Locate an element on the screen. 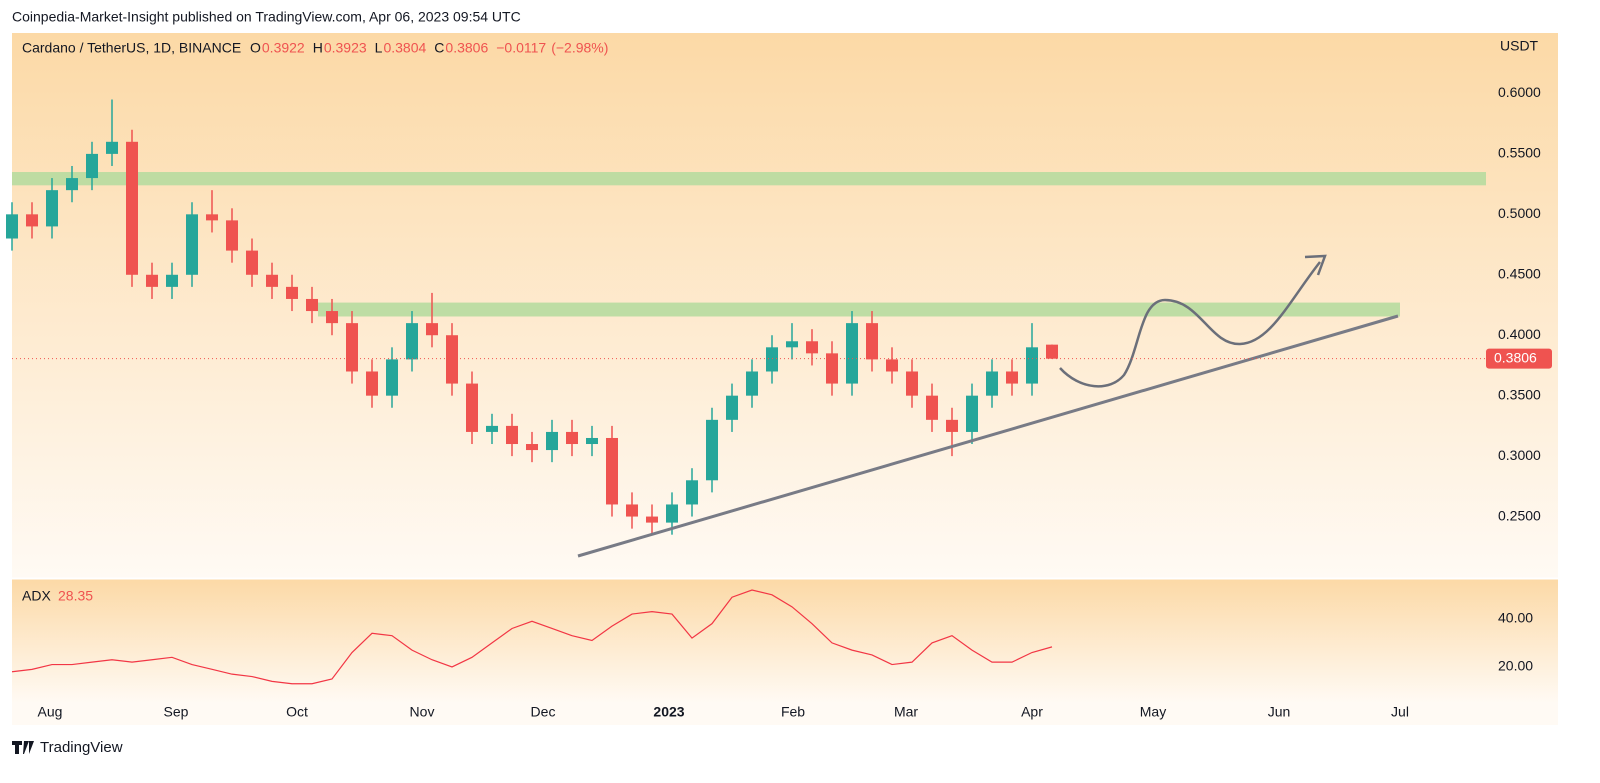  x-tick-label: Aug is located at coordinates (50, 712).